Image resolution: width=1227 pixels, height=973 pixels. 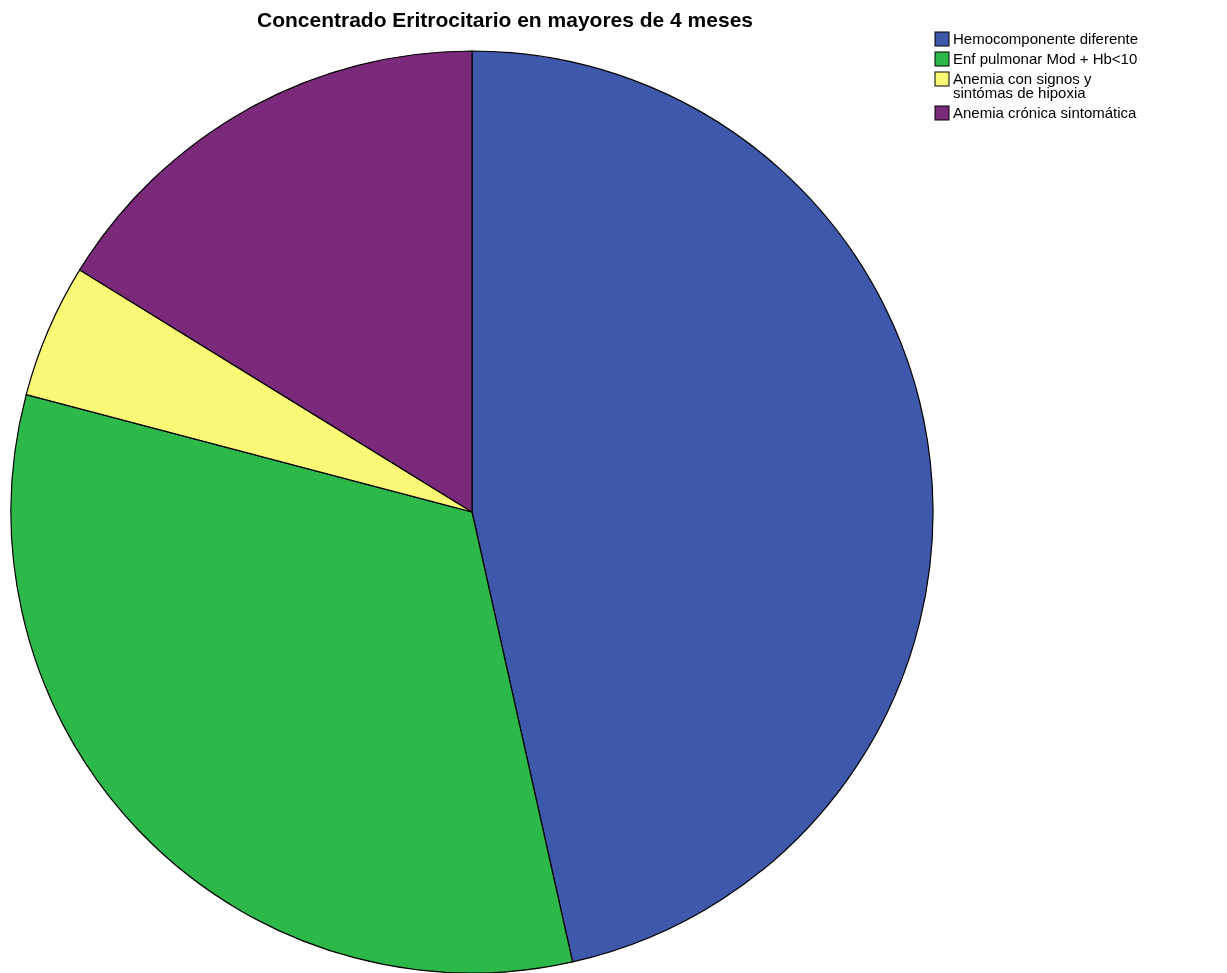 What do you see at coordinates (1022, 85) in the screenshot?
I see `legend-label: Anemia con signos y sintómas de hipoxia` at bounding box center [1022, 85].